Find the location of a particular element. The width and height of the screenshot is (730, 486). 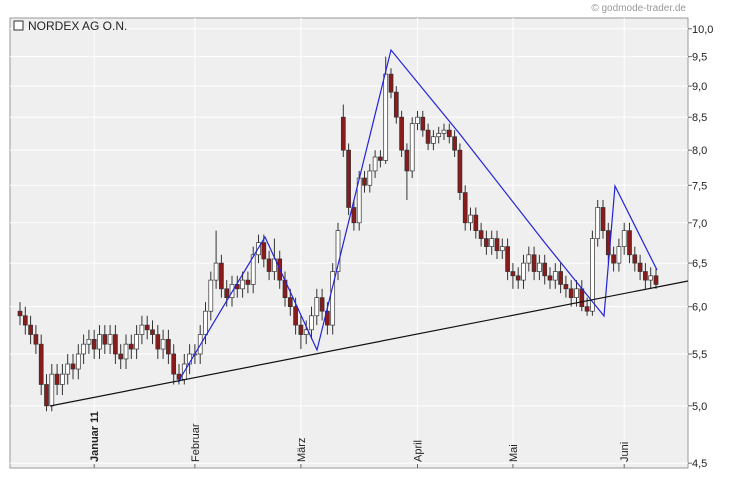

y-tick-label: 5,5 is located at coordinates (699, 355).